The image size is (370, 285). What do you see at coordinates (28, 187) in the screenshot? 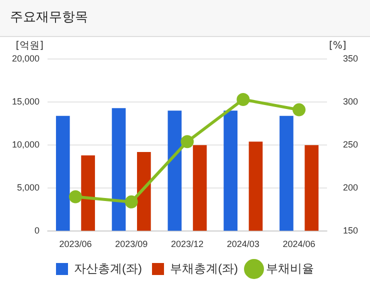
I see `y-tick-label: 5,000` at bounding box center [28, 187].